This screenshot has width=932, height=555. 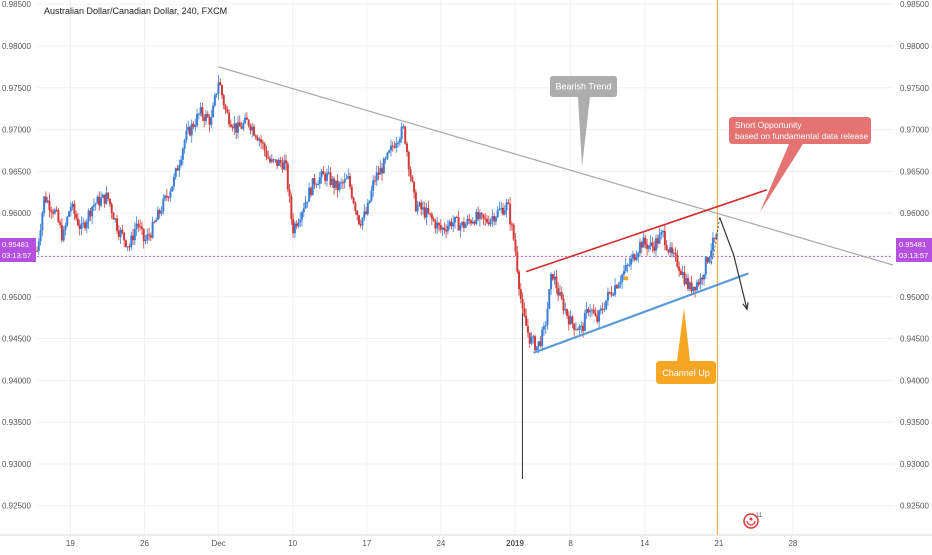 What do you see at coordinates (914, 130) in the screenshot?
I see `y-tick-label-right: 0.97000` at bounding box center [914, 130].